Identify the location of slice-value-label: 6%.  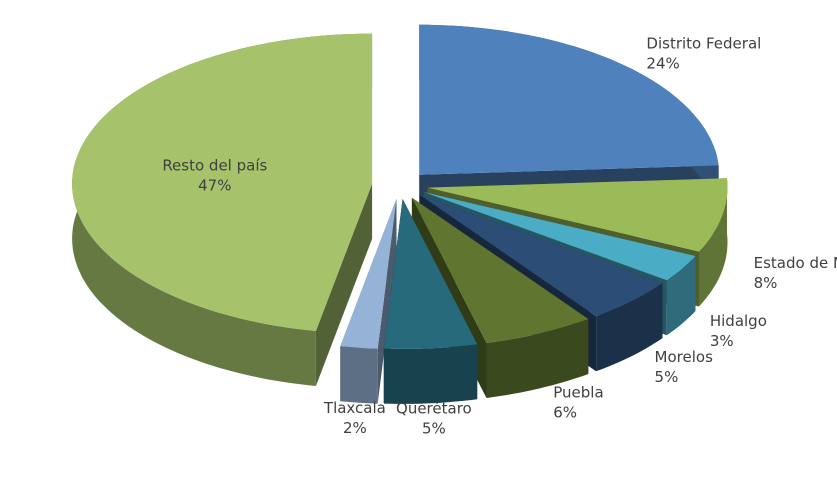
(565, 412).